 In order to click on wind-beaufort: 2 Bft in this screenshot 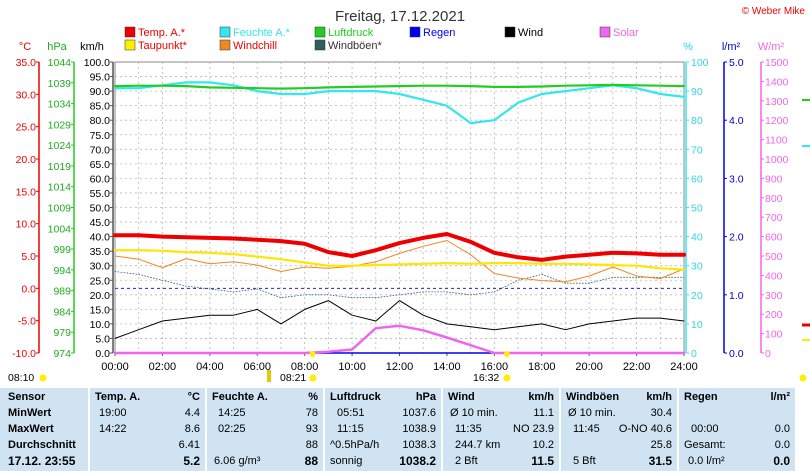, I will do `click(466, 461)`.